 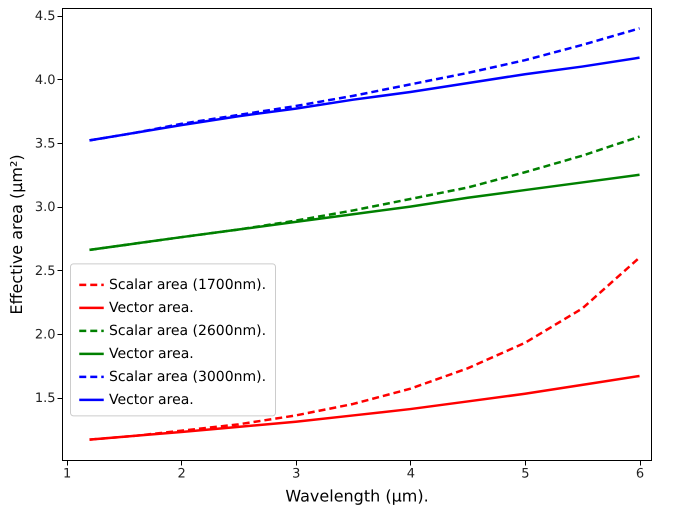 What do you see at coordinates (187, 376) in the screenshot?
I see `legend-label: Scalar area (3000nm).` at bounding box center [187, 376].